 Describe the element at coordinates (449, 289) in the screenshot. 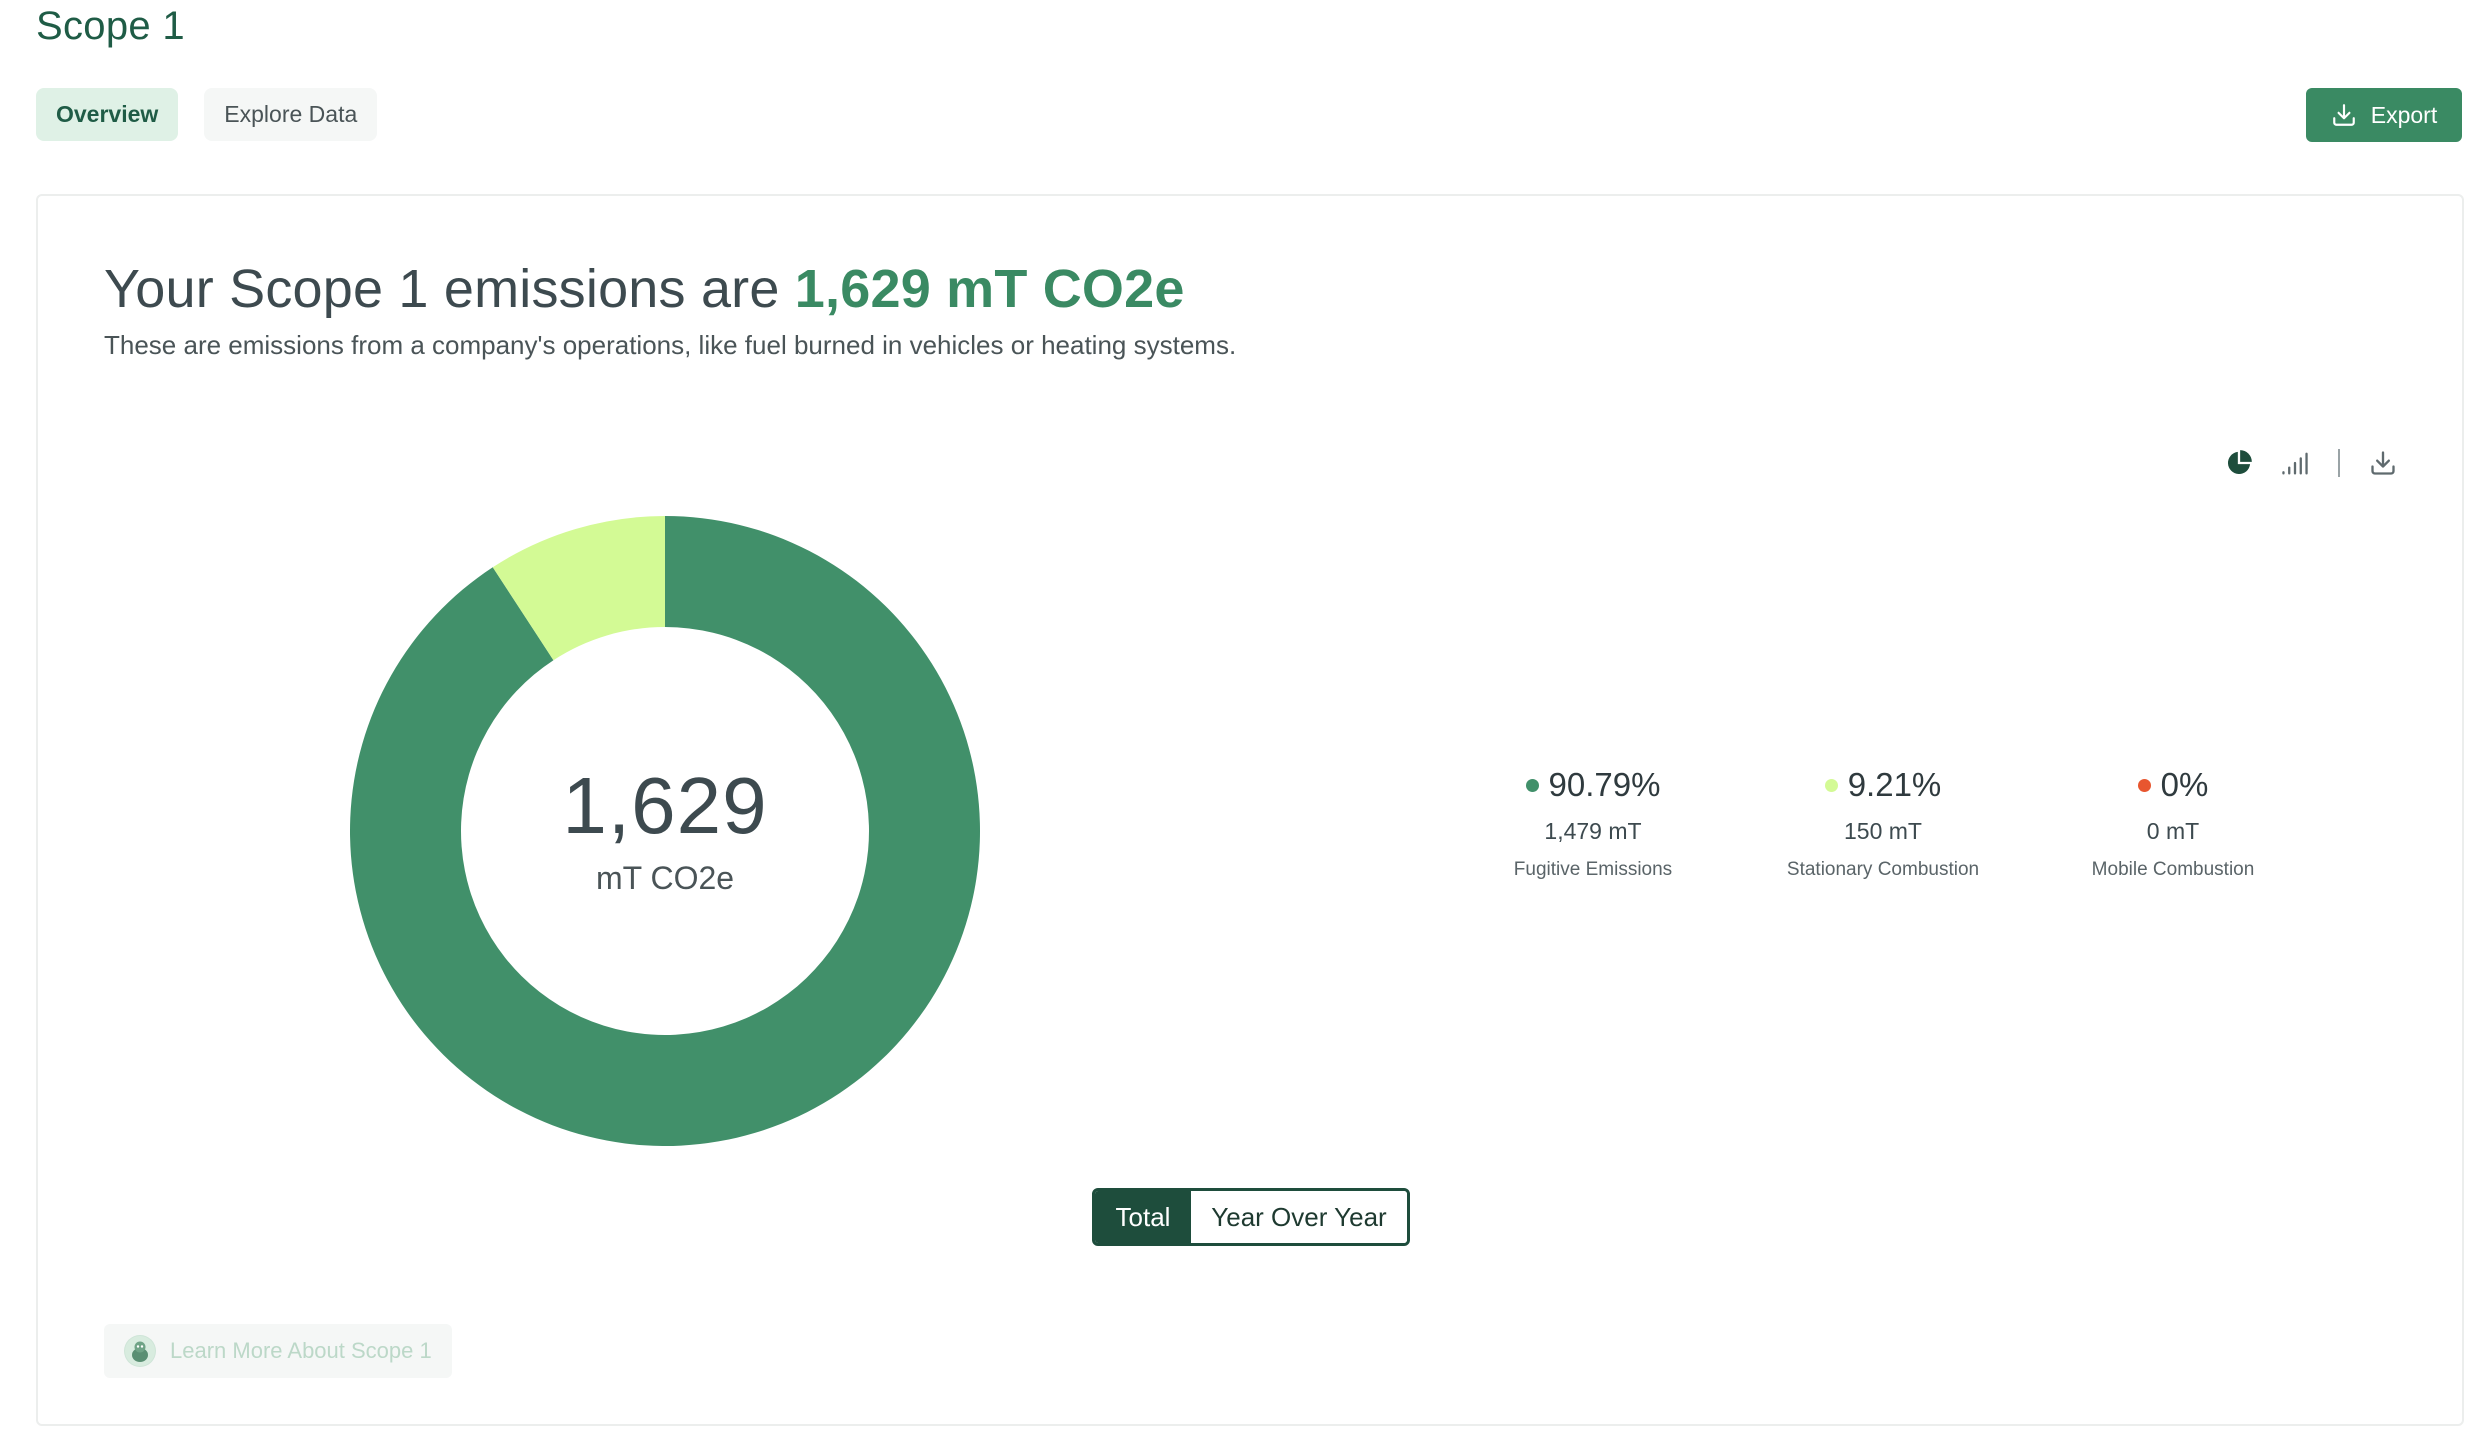

I see `headline-prefix: Your Scope 1 emissions are` at that location.